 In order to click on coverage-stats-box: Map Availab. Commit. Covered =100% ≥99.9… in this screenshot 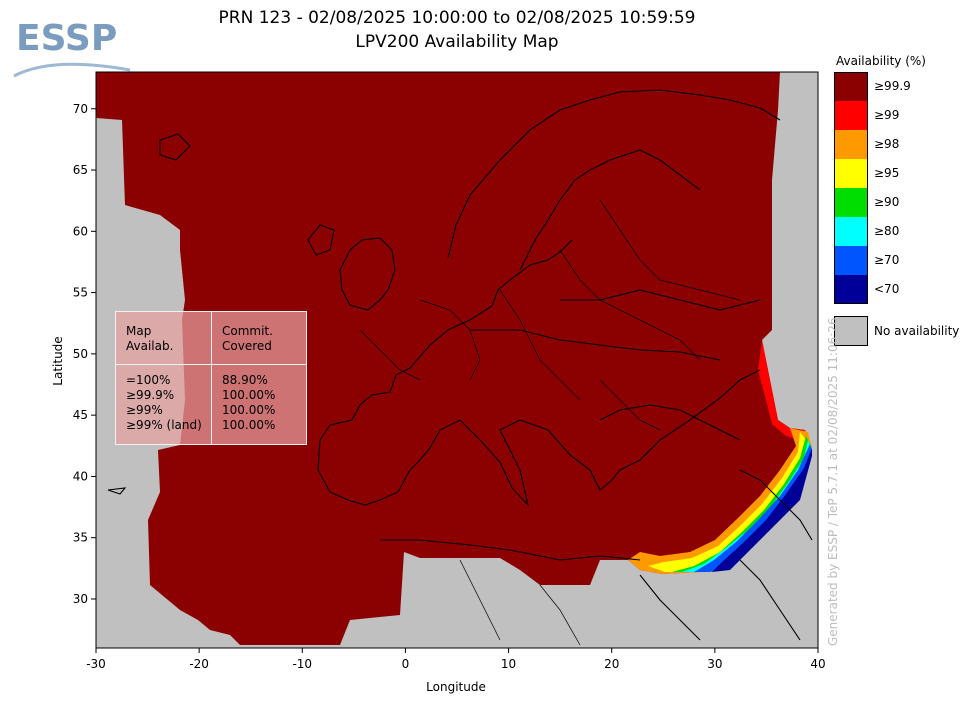, I will do `click(211, 378)`.